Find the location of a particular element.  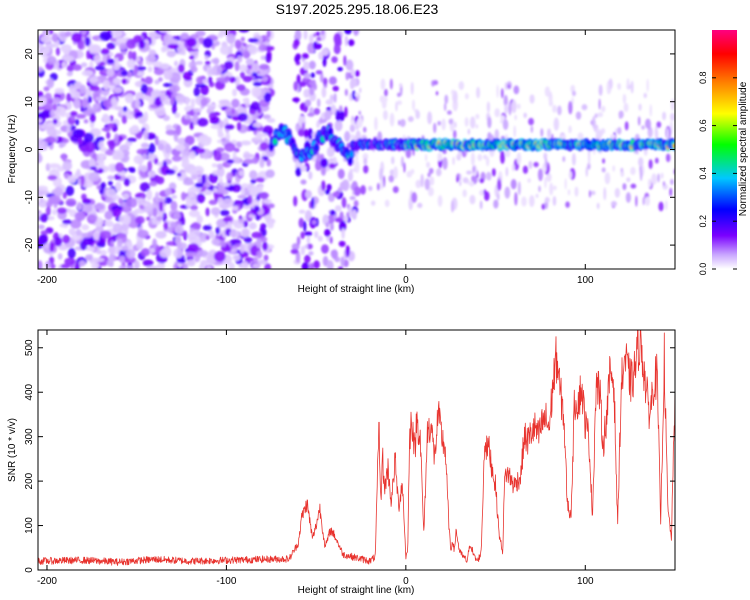

x-tick-label: -100 is located at coordinates (226, 581).